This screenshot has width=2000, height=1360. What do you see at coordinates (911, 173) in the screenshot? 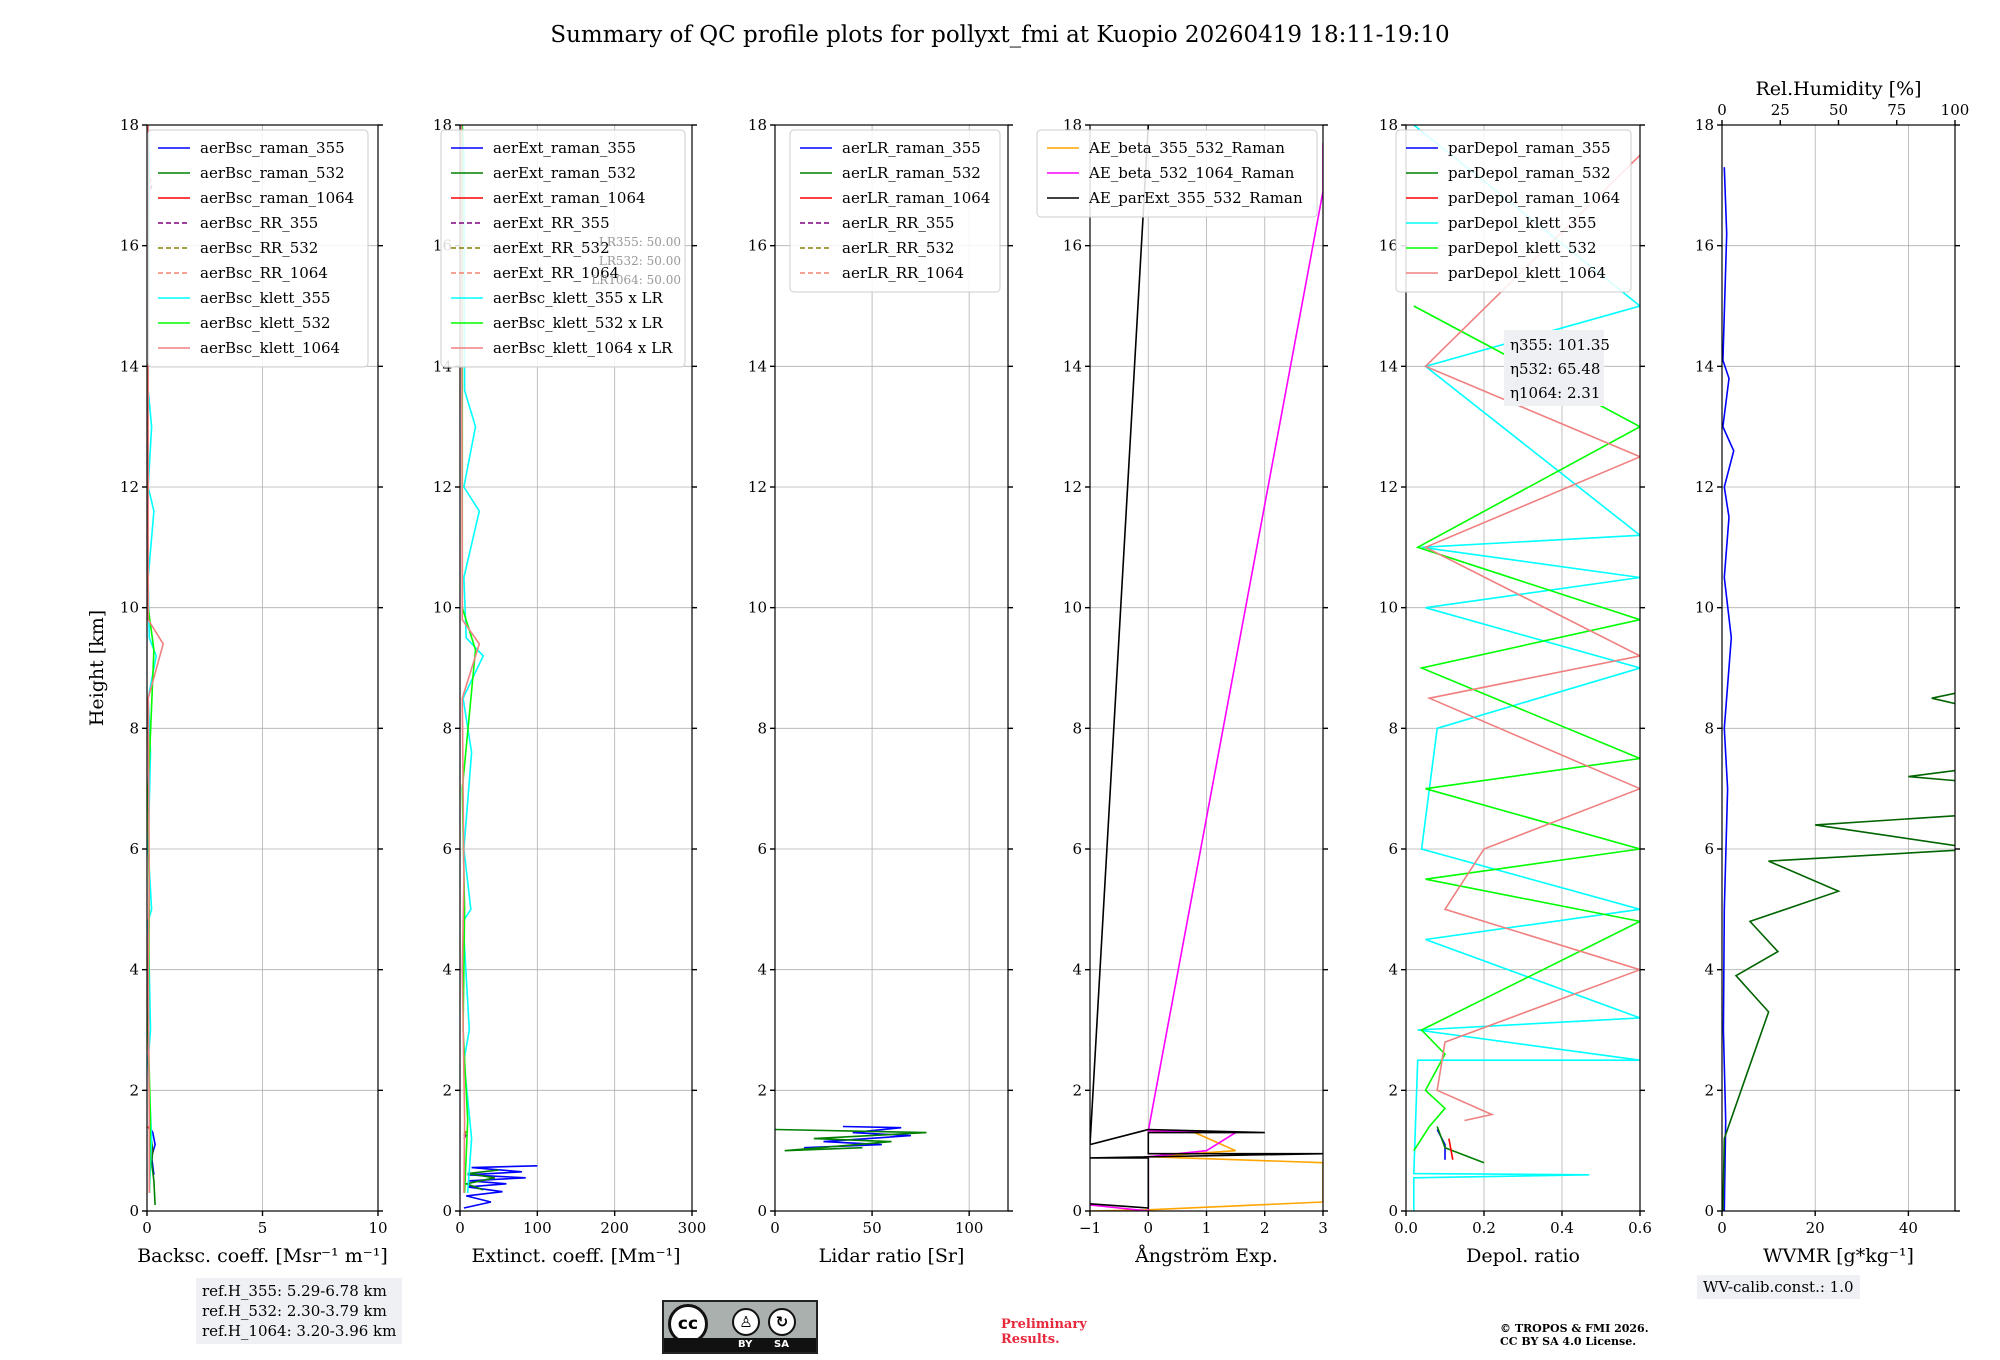
I see `legend-label: aerLR_raman_532` at bounding box center [911, 173].